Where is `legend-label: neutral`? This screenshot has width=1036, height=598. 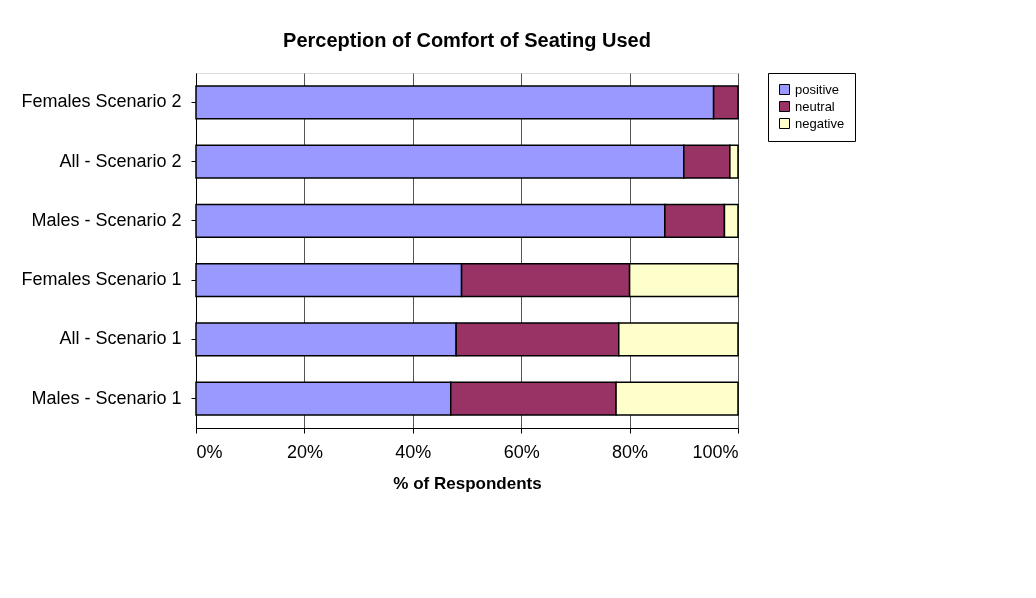 legend-label: neutral is located at coordinates (815, 106).